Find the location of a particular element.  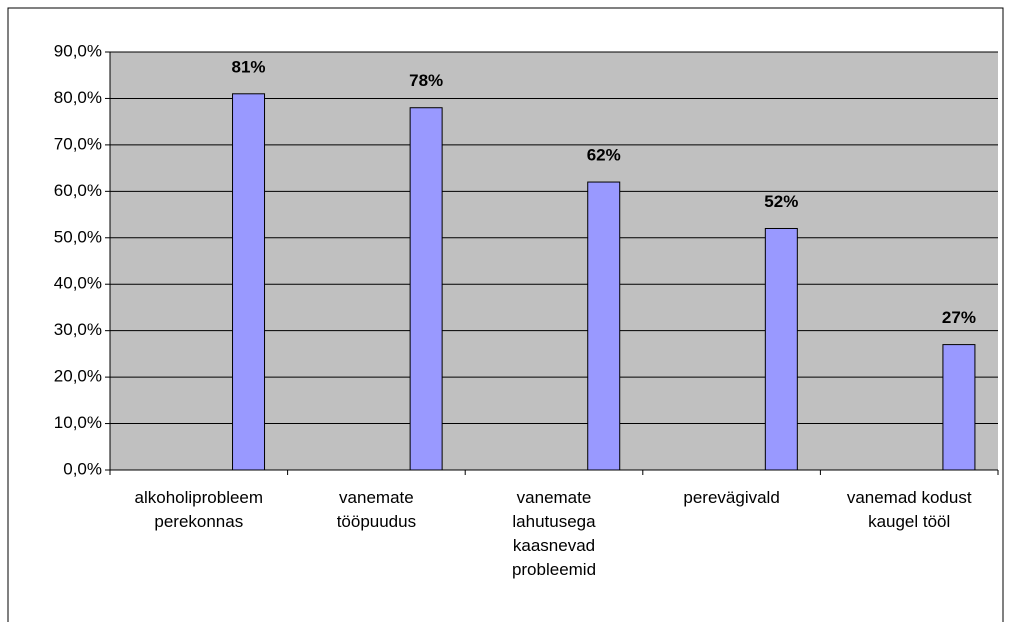

data-label: 62% is located at coordinates (604, 155).